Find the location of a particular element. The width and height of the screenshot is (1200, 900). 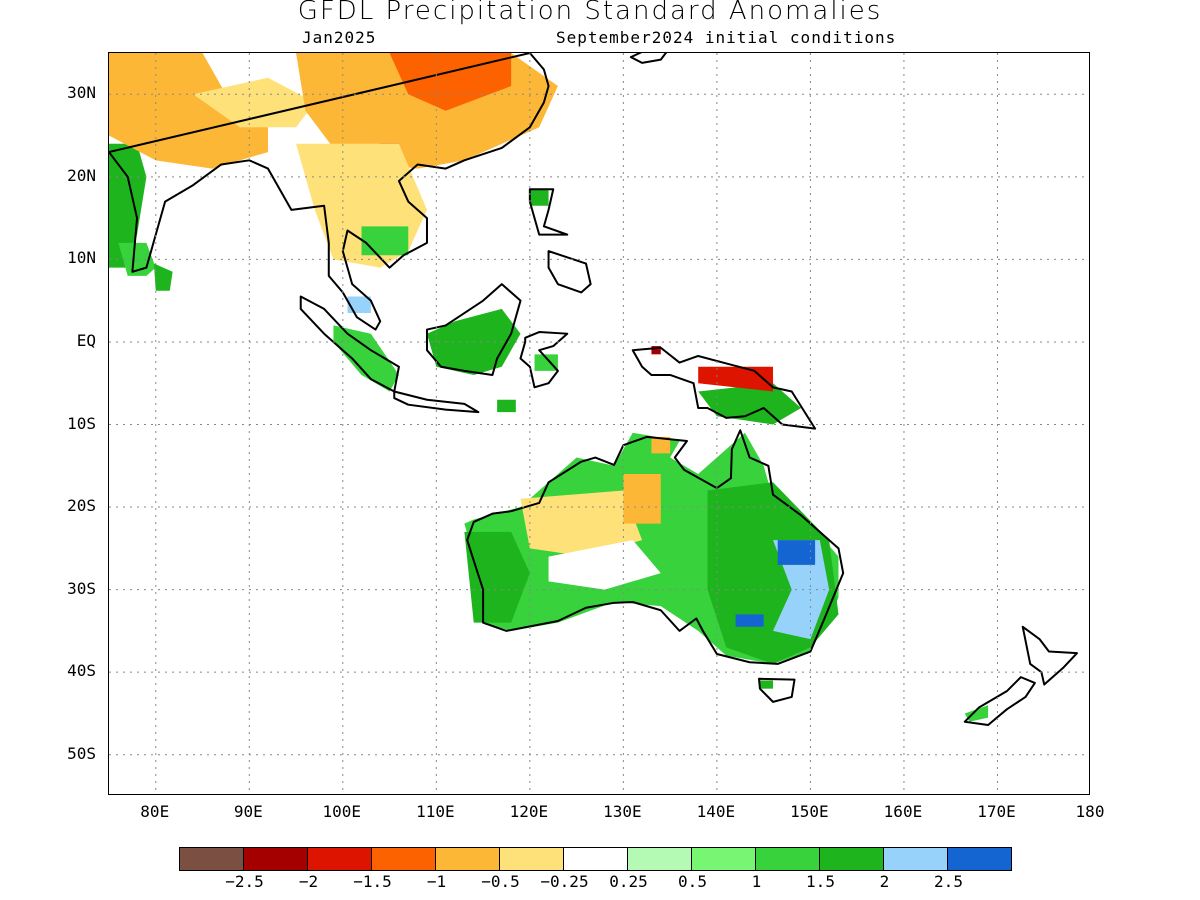

colorbar-tick-label: −0.25 is located at coordinates (564, 881).